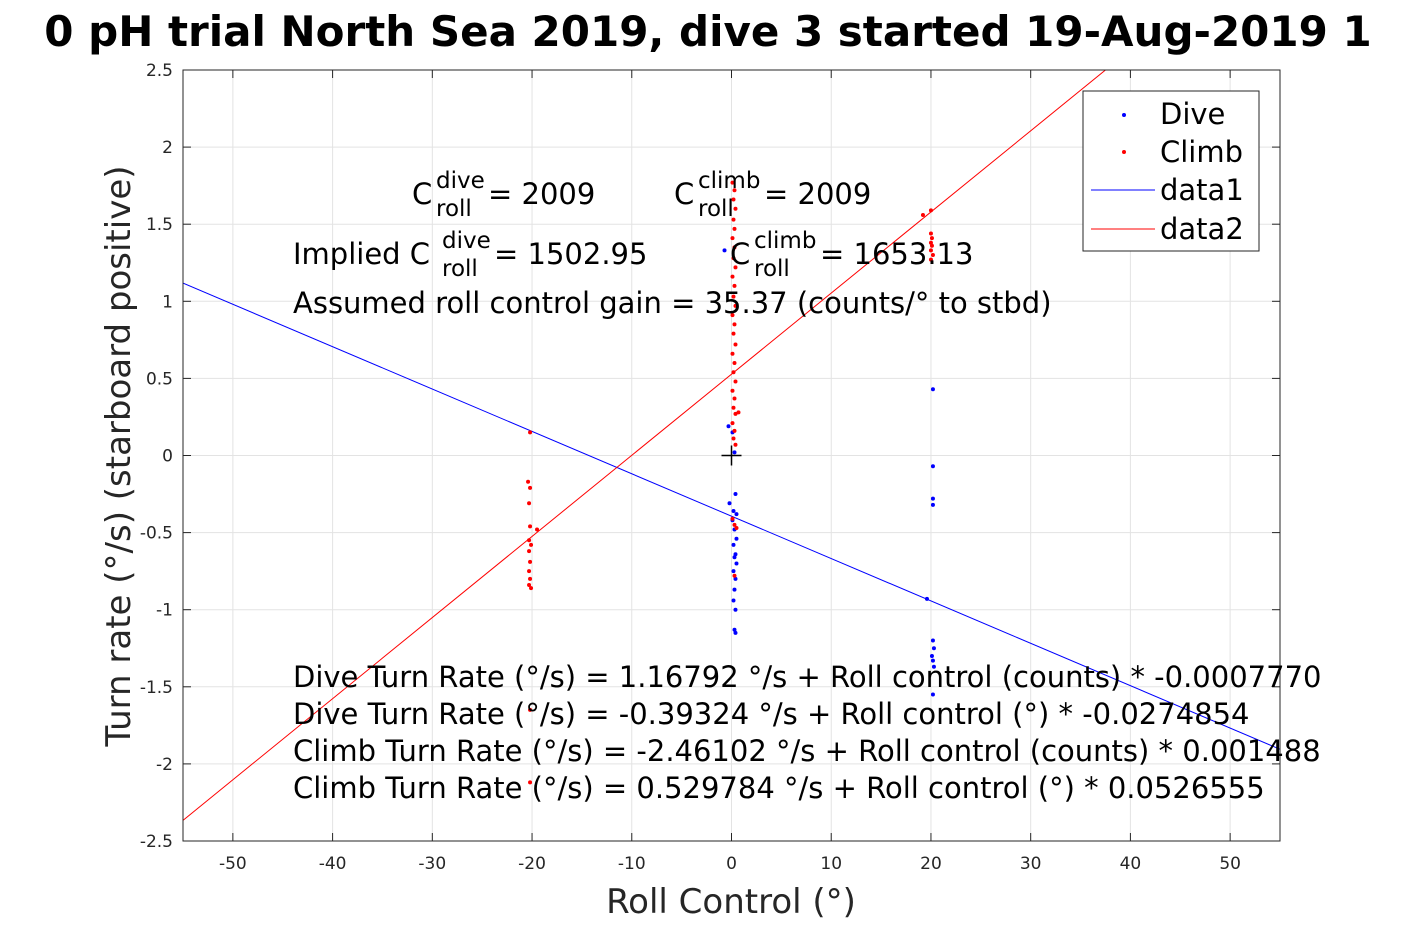 The height and width of the screenshot is (945, 1417). Describe the element at coordinates (1131, 864) in the screenshot. I see `x-tick-label: 40` at that location.